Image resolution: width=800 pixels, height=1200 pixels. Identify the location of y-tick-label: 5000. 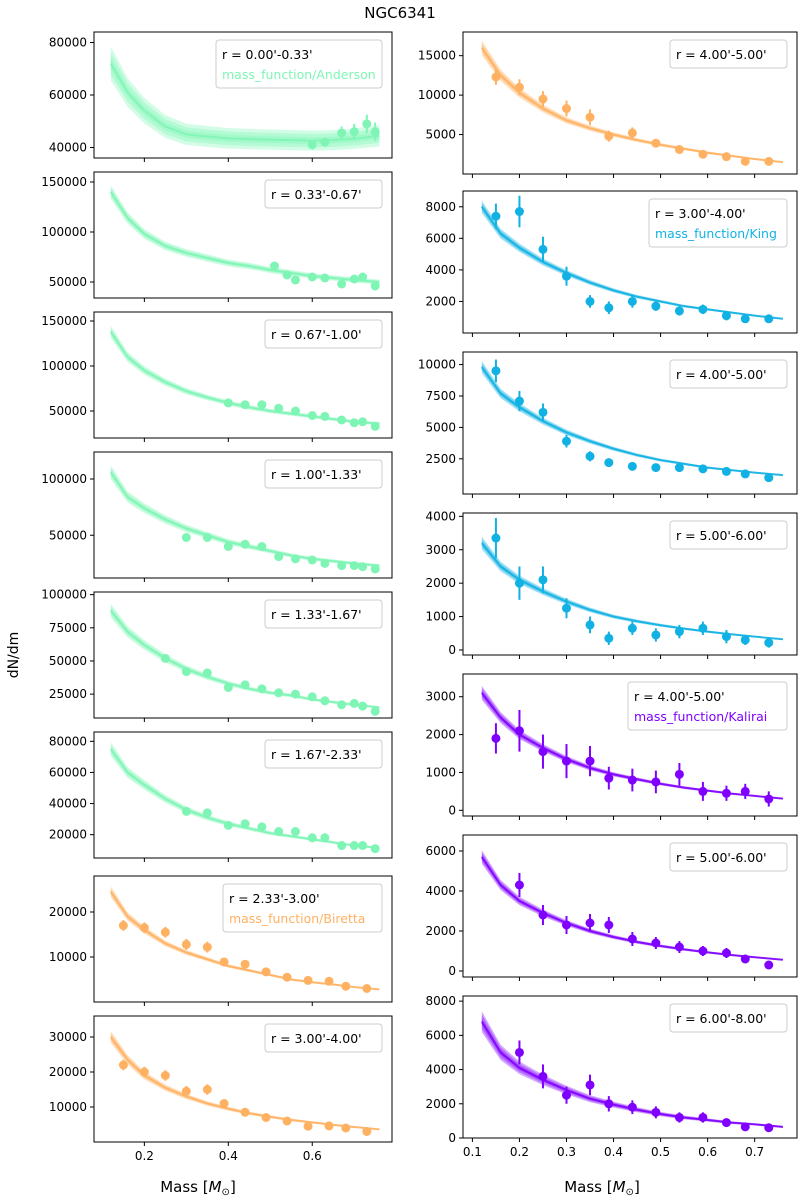
(440, 135).